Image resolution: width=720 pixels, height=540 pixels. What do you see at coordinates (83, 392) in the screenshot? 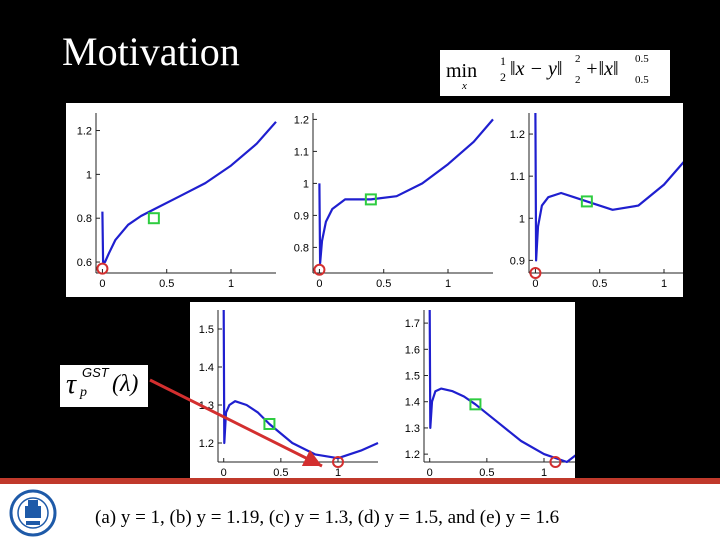
I see `tau-subscript: p` at bounding box center [83, 392].